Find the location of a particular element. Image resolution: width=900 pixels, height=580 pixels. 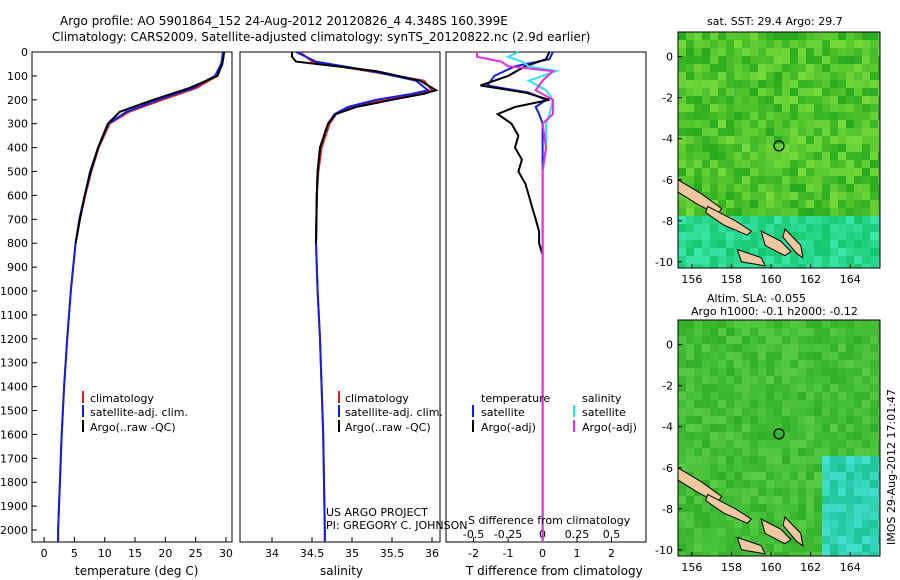

legend-label-temp-argo: Argo(-adj) is located at coordinates (508, 427).